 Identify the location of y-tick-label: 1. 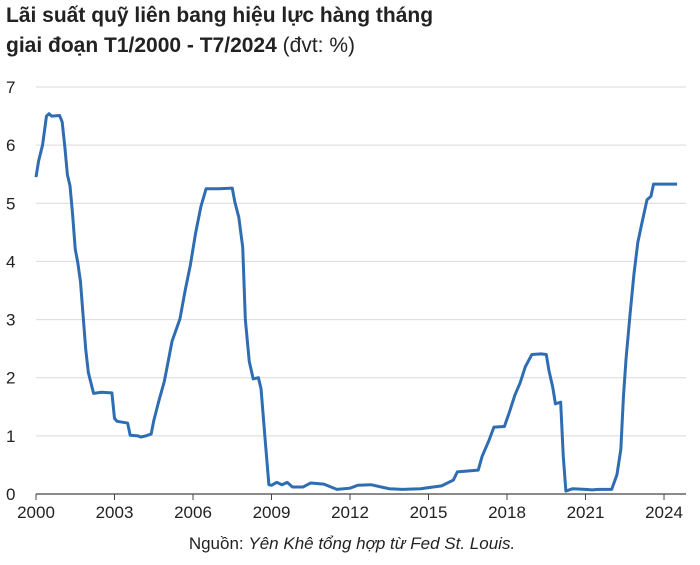
(10, 436).